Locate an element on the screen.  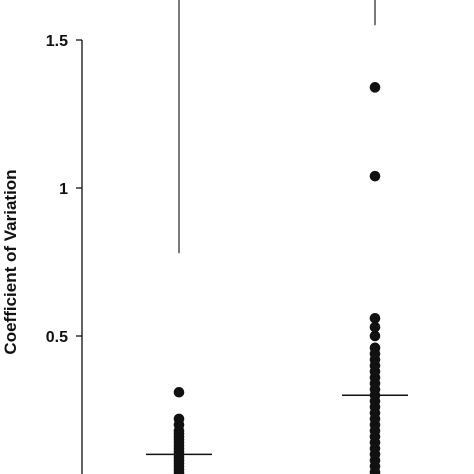
y-tick-label: 1.5 is located at coordinates (57, 41).